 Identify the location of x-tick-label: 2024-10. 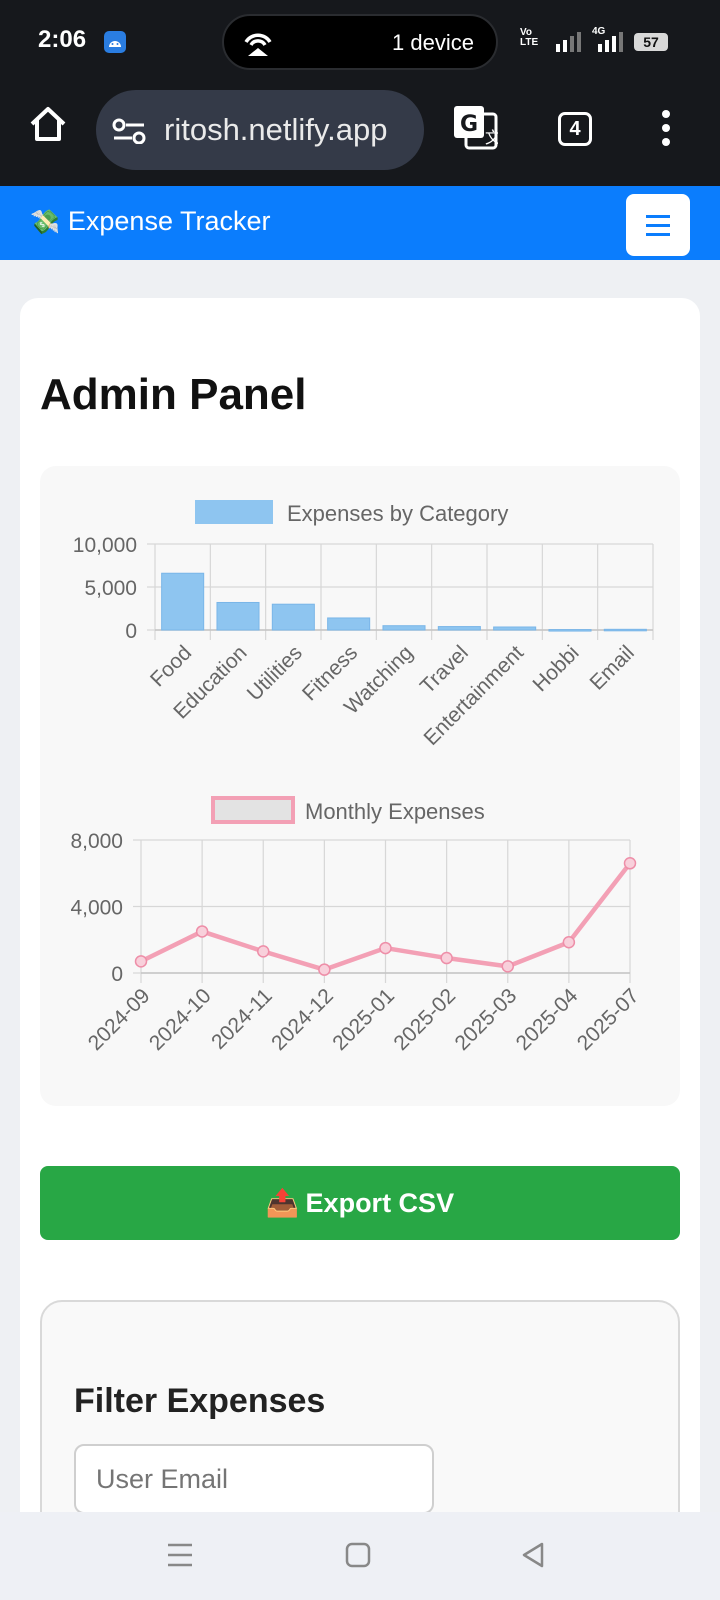
(180, 1019).